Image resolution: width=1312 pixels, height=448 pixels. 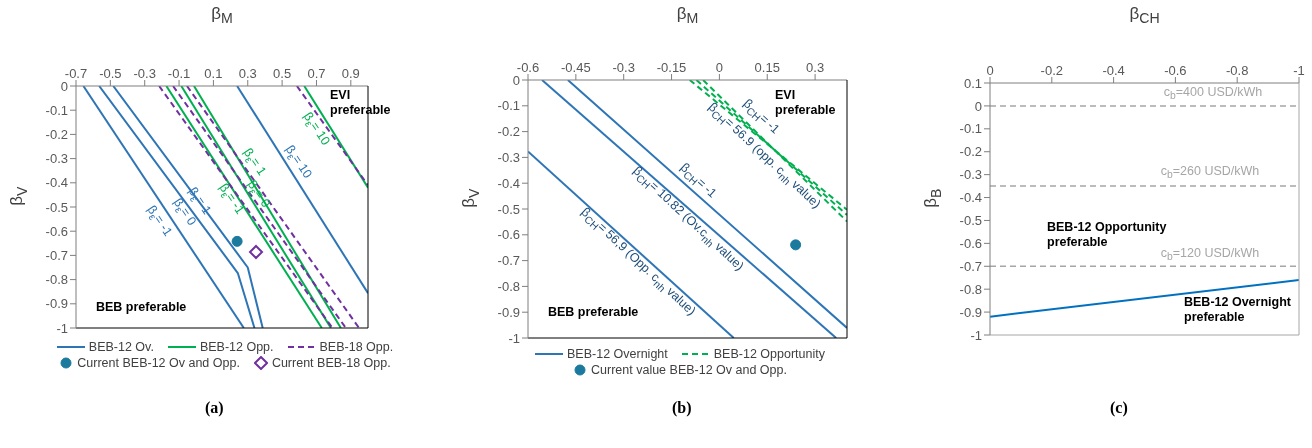 I want to click on legend-label: Current value BEB-12 Ov and Opp., so click(x=689, y=370).